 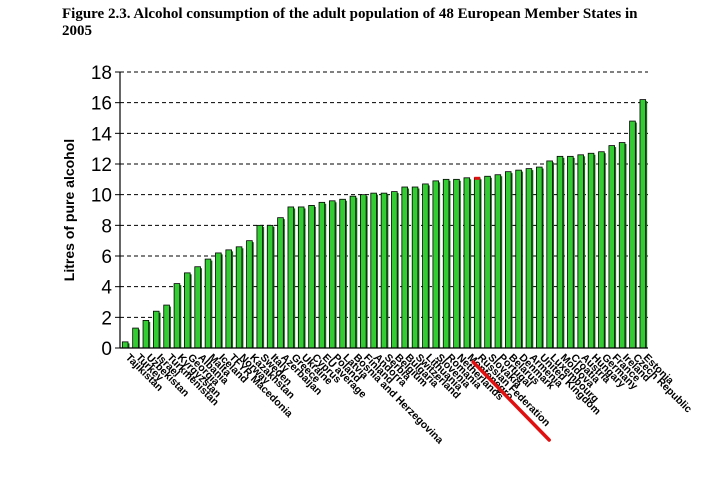 I want to click on y-tick-label: 18, so click(x=101, y=73).